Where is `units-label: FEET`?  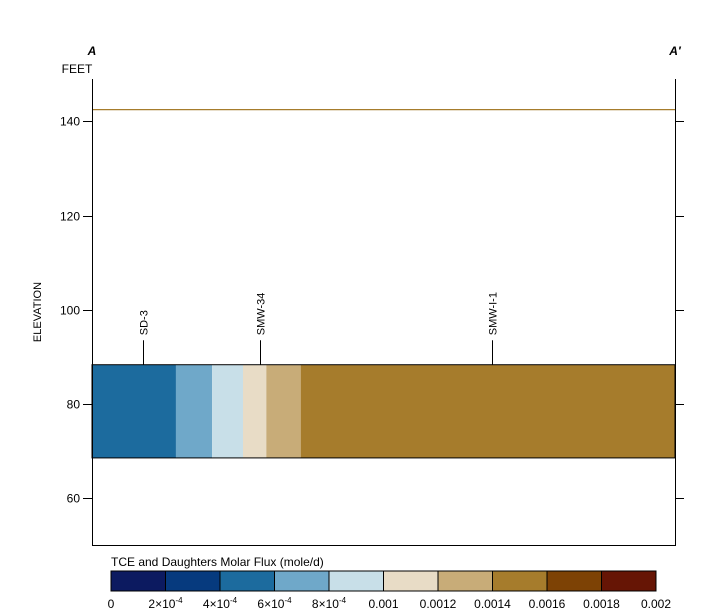 units-label: FEET is located at coordinates (77, 69).